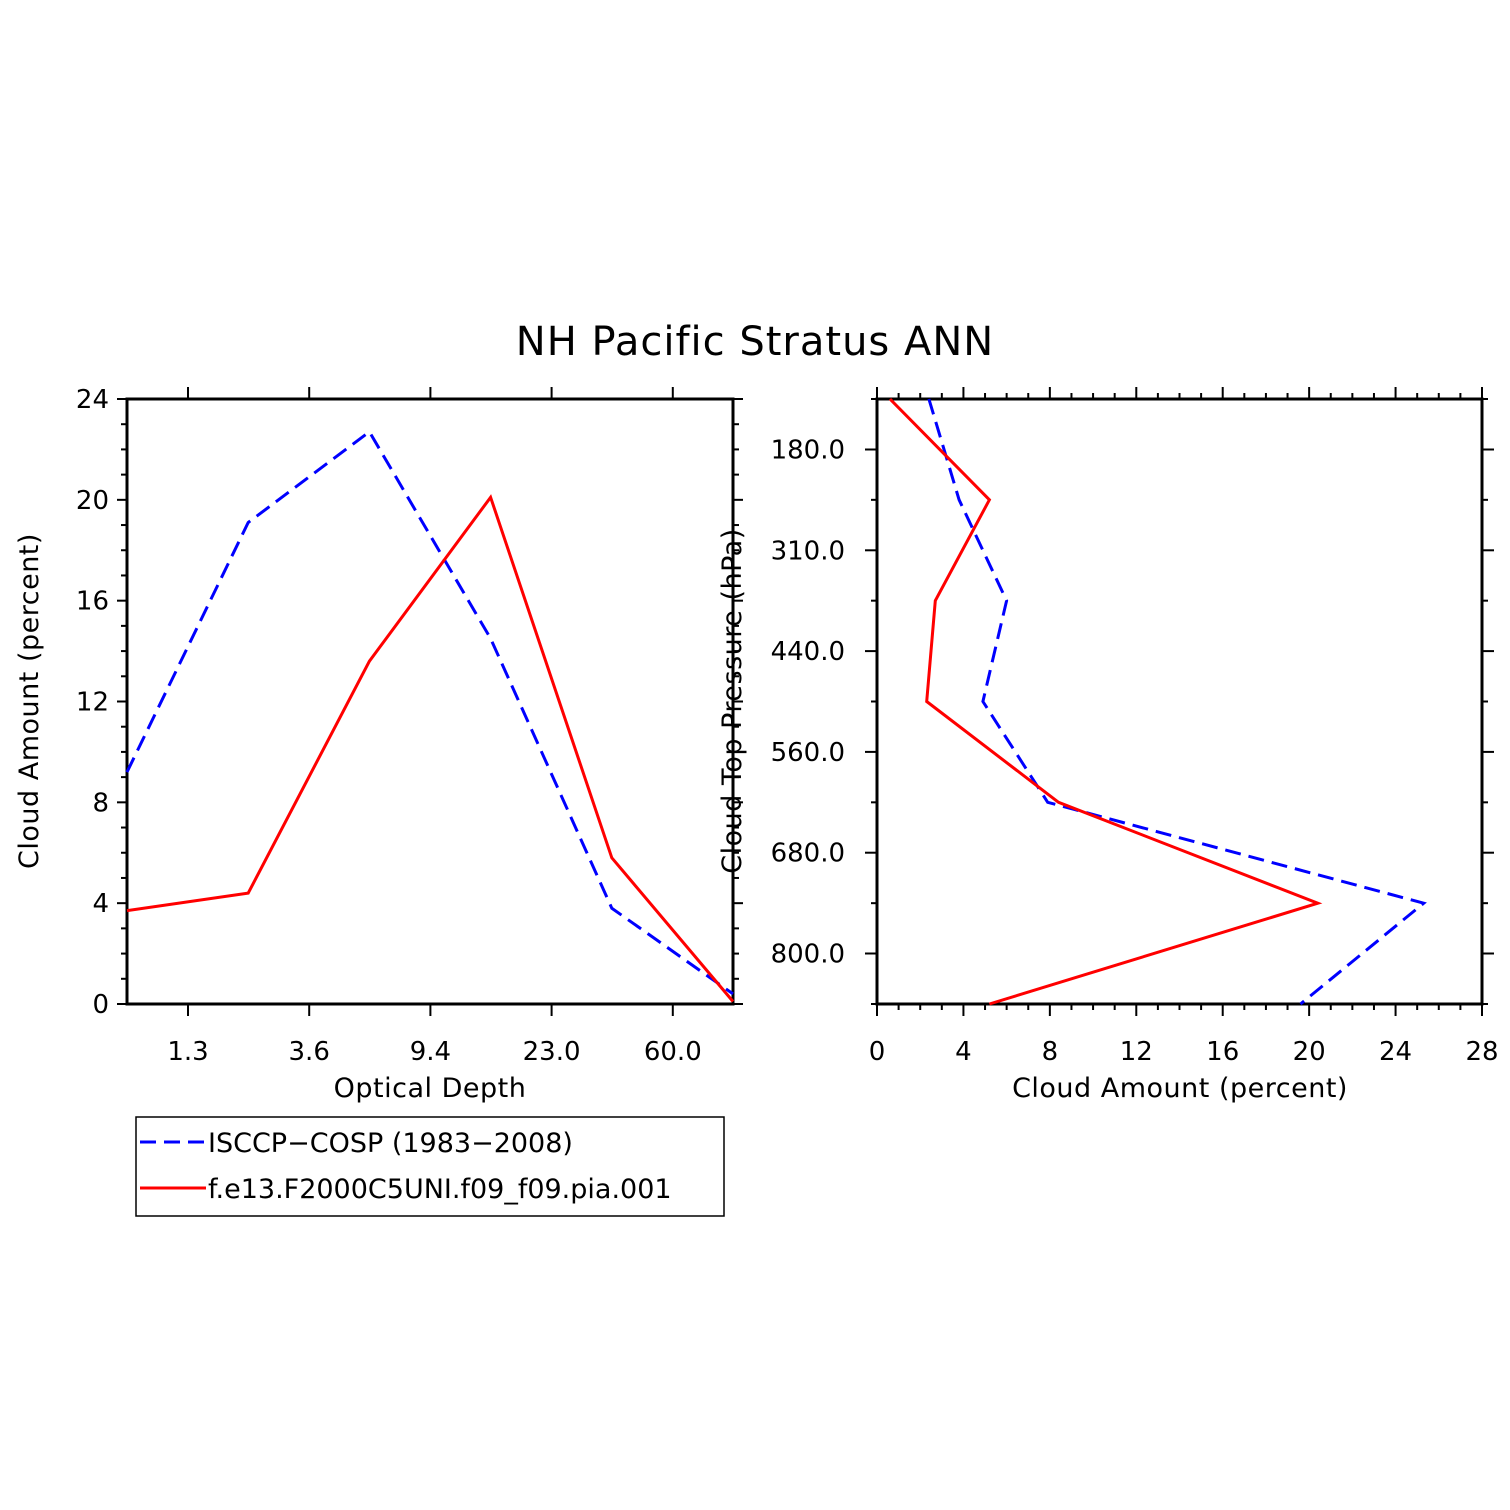 Image resolution: width=1510 pixels, height=1510 pixels. Describe the element at coordinates (1050, 1052) in the screenshot. I see `right-x-tick-label: 8` at that location.